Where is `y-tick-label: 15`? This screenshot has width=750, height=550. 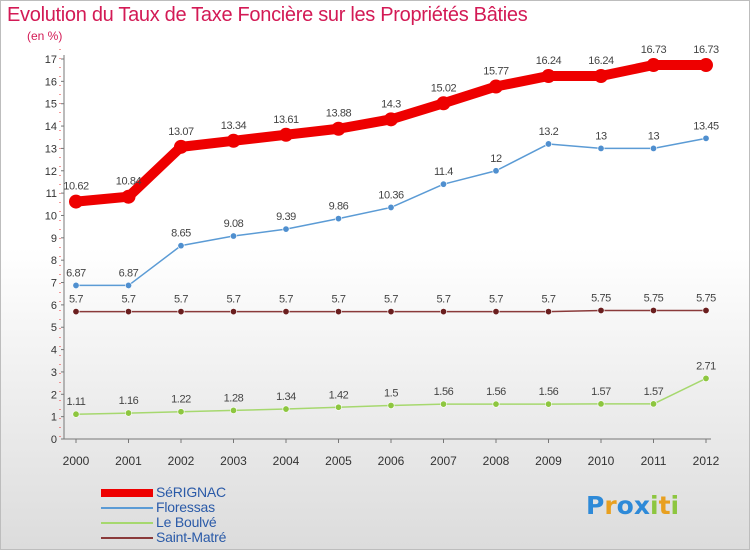
y-tick-label: 15 is located at coordinates (51, 105).